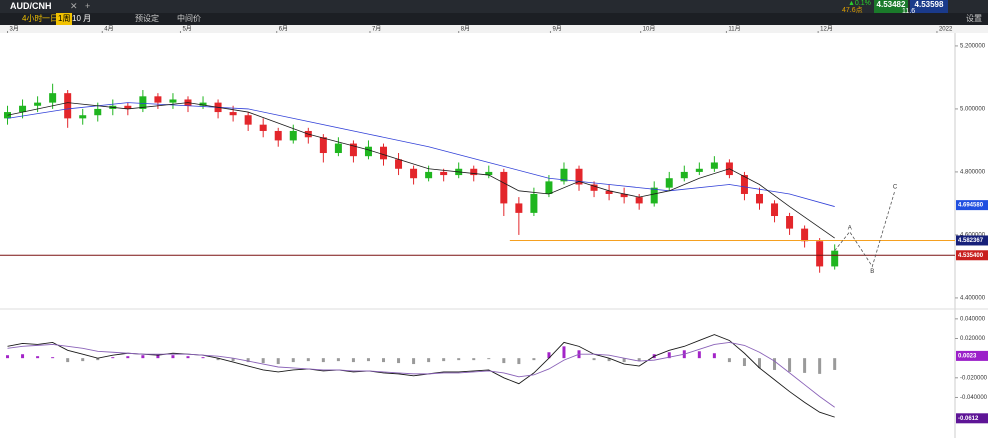 The height and width of the screenshot is (438, 988). Describe the element at coordinates (973, 339) in the screenshot. I see `y-tick-label: 0.020000` at that location.